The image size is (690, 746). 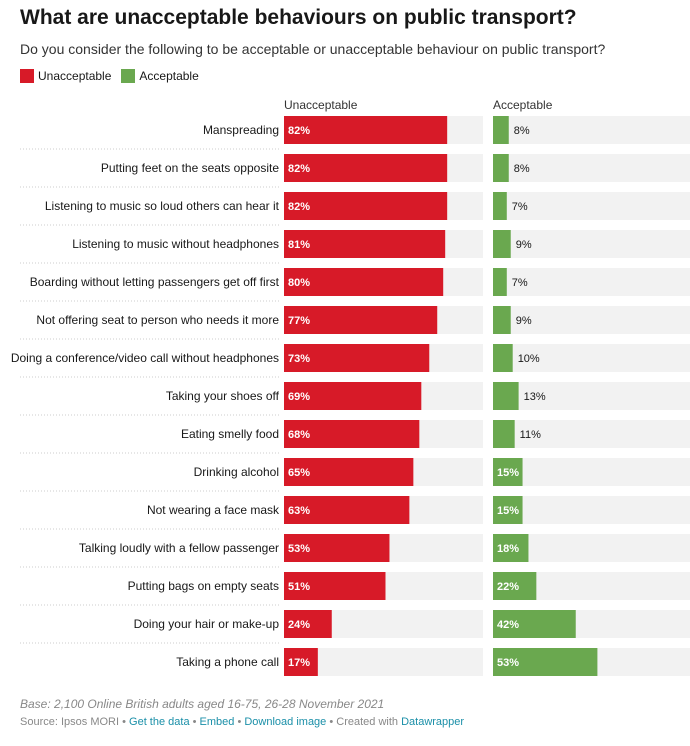 I want to click on acceptable-value-label: 42%, so click(x=508, y=625).